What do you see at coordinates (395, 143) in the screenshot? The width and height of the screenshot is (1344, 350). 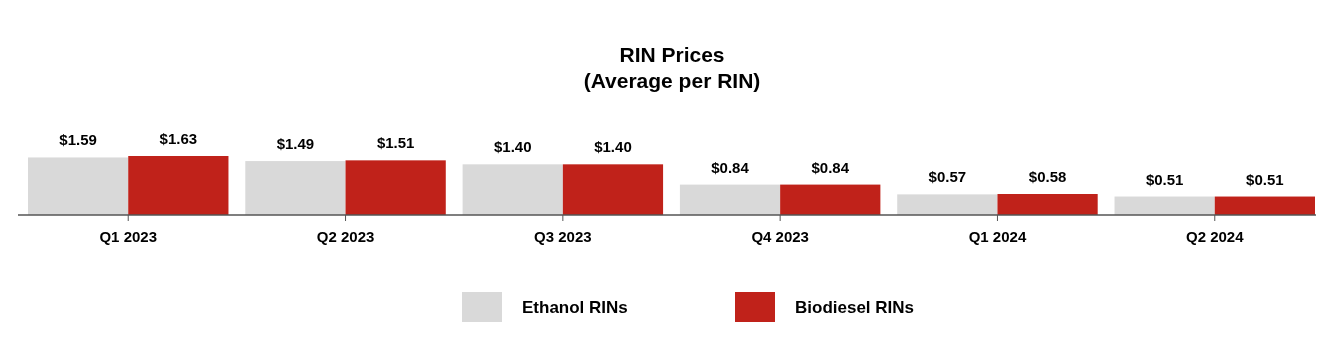 I see `data-label: $1.51` at bounding box center [395, 143].